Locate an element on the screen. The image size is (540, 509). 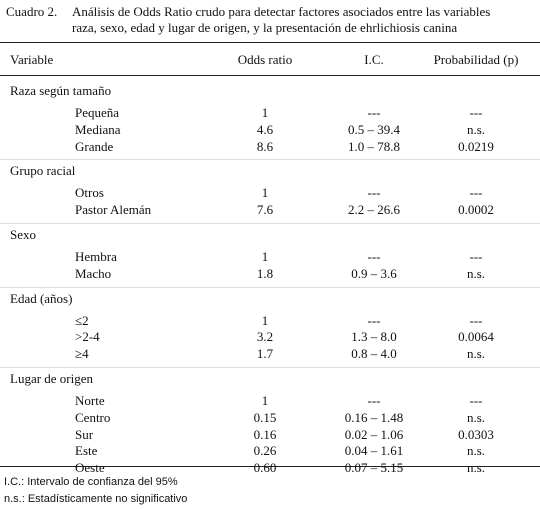
cell: 1.3 – 8.0 is located at coordinates (374, 337).